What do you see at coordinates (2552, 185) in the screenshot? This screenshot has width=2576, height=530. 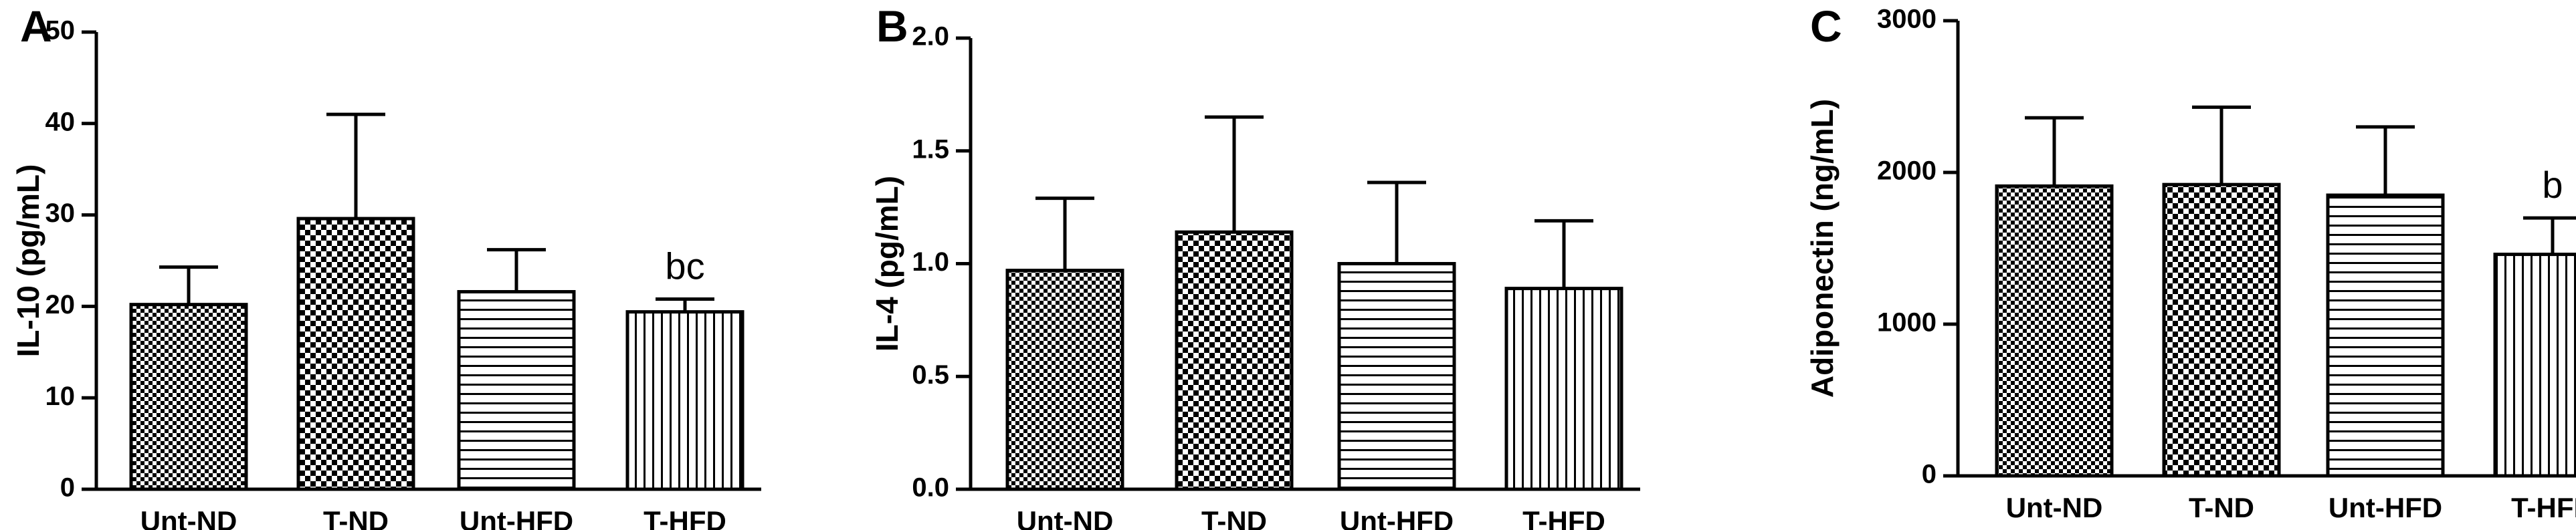 I see `significance-annotation: b` at bounding box center [2552, 185].